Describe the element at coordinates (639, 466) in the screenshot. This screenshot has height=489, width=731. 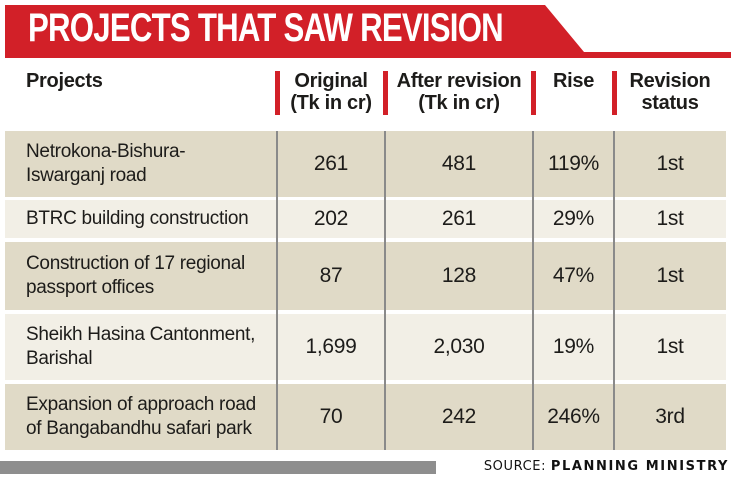
I see `source-value: PLANNING MINISTRY` at that location.